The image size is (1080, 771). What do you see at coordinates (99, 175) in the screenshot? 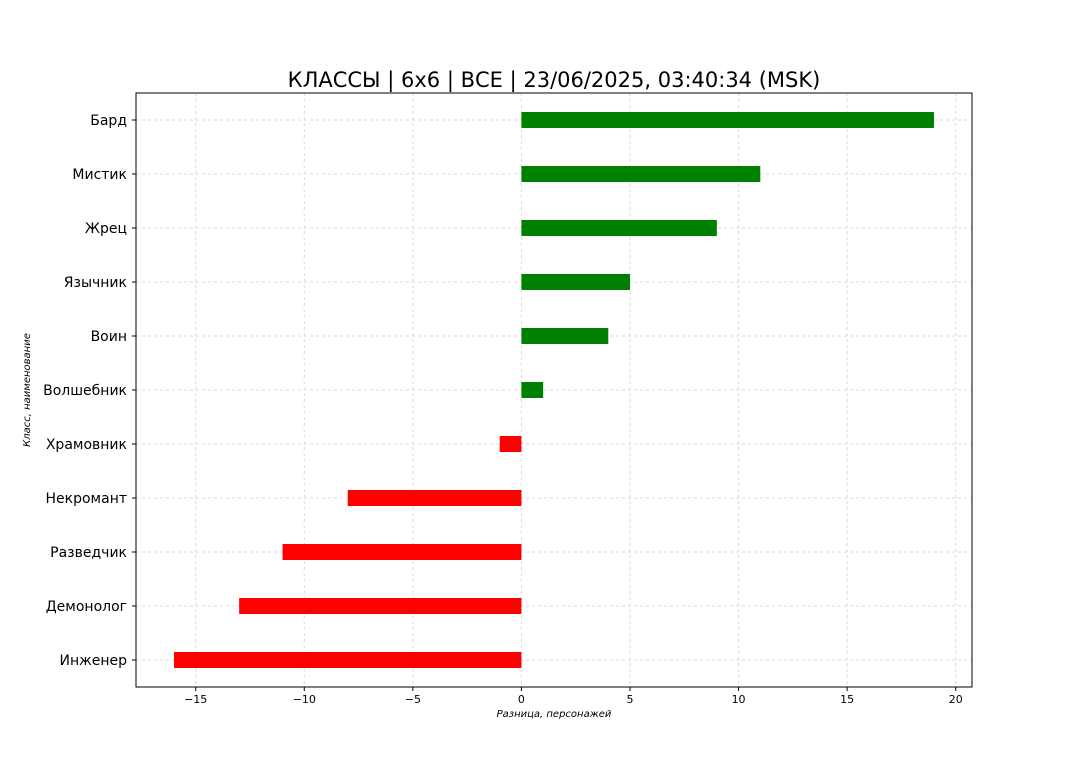
I see `y-tick-label: Мистик` at bounding box center [99, 175].